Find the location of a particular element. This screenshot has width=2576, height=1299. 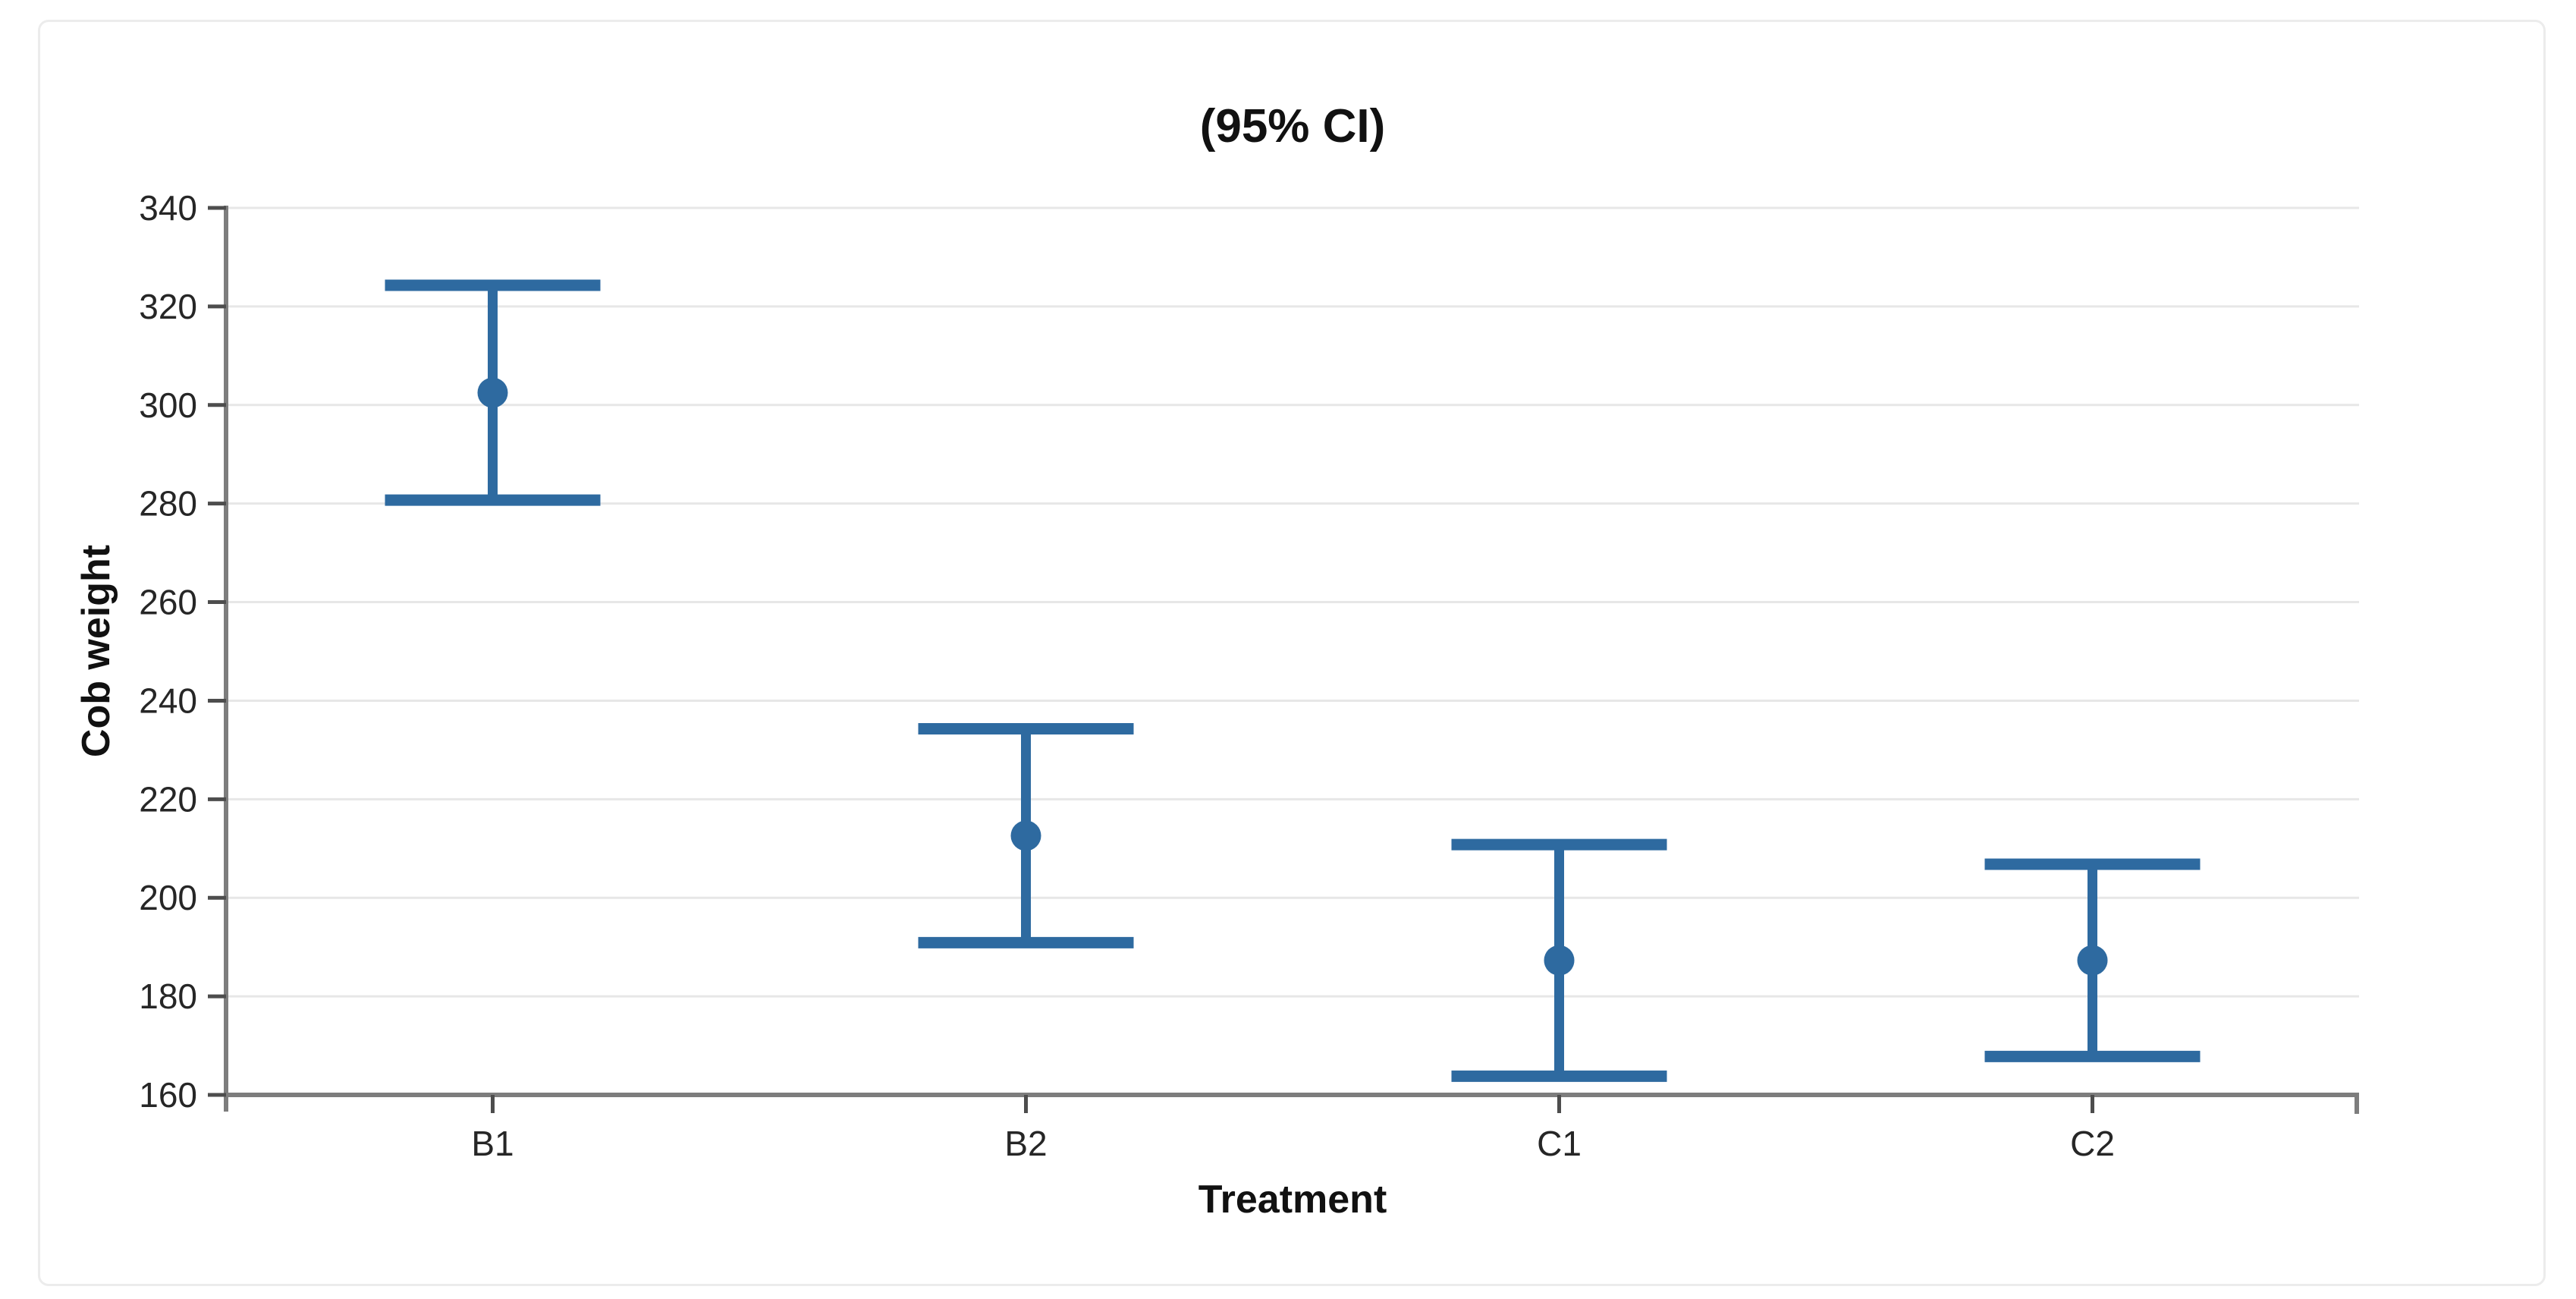

x-tick-label: B2 is located at coordinates (1025, 1143).